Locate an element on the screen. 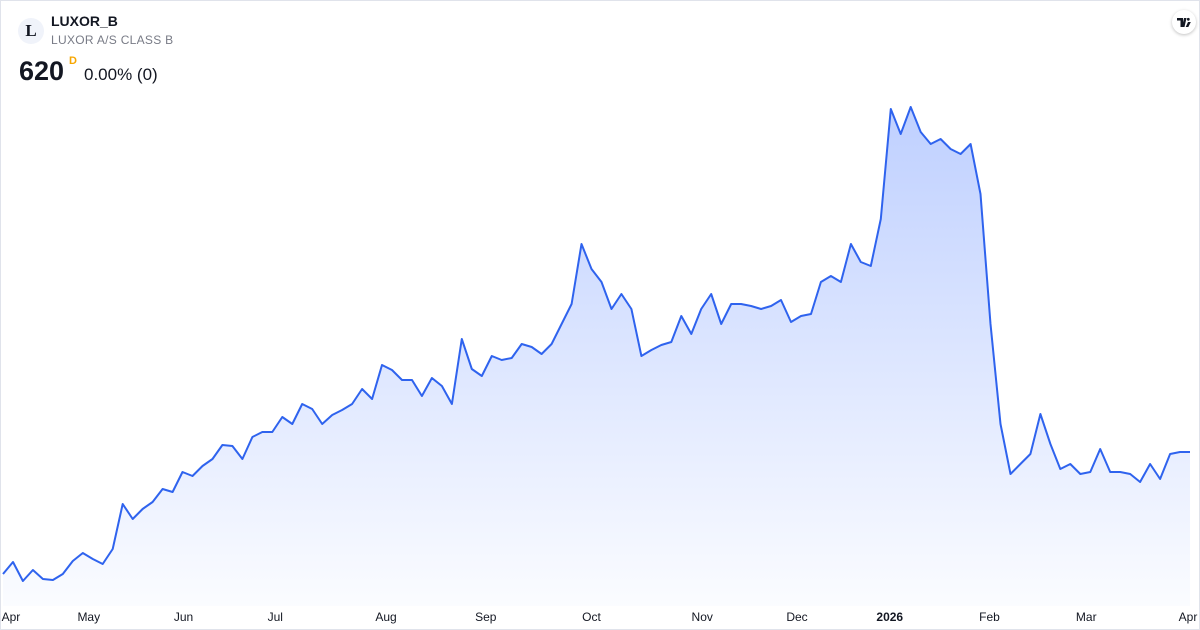  interval: D is located at coordinates (73, 61).